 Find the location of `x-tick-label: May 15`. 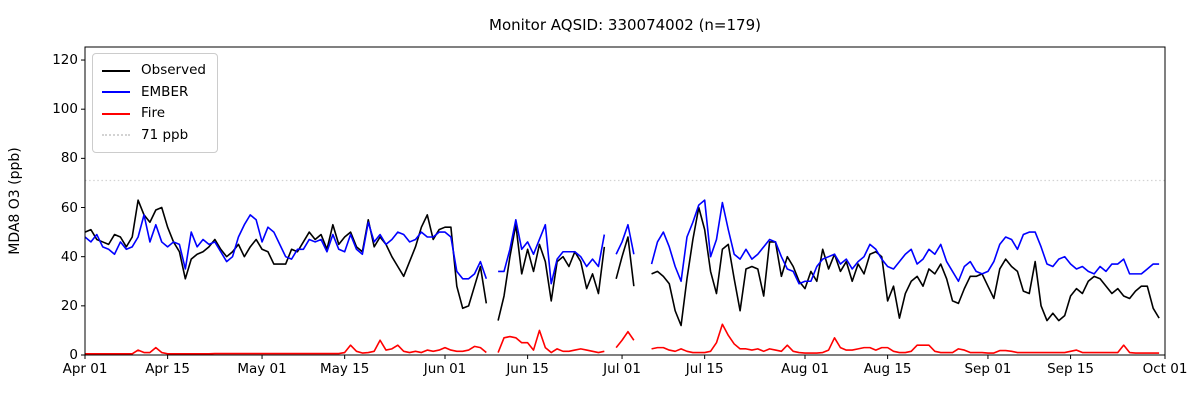

x-tick-label: May 15 is located at coordinates (344, 369).